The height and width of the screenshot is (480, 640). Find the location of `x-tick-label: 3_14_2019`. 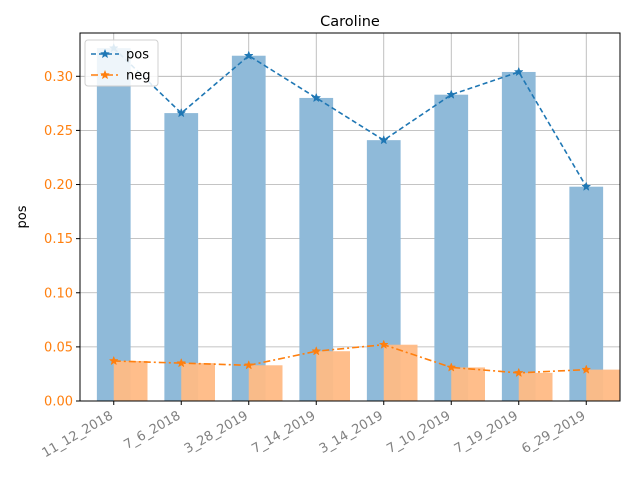

x-tick-label: 3_14_2019 is located at coordinates (351, 432).